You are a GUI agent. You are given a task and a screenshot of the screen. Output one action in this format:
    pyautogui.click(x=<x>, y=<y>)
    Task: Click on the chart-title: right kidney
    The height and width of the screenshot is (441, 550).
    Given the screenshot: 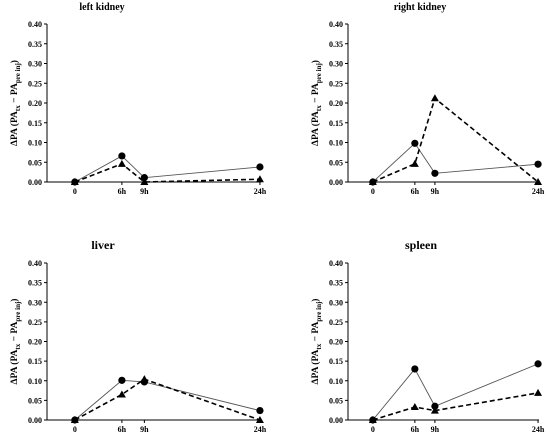 What is the action you would take?
    pyautogui.click(x=420, y=7)
    